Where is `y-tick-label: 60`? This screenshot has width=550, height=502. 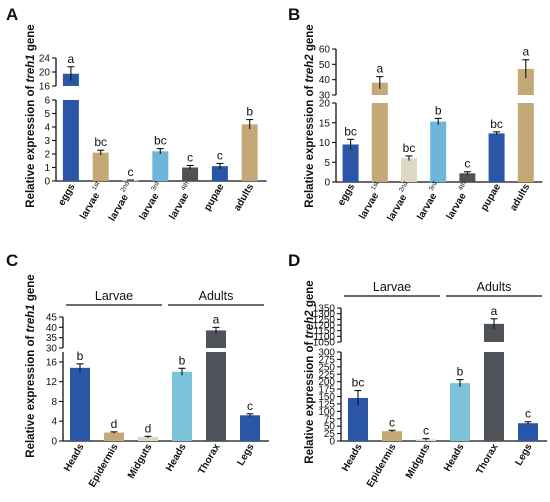 y-tick-label: 60 is located at coordinates (325, 50).